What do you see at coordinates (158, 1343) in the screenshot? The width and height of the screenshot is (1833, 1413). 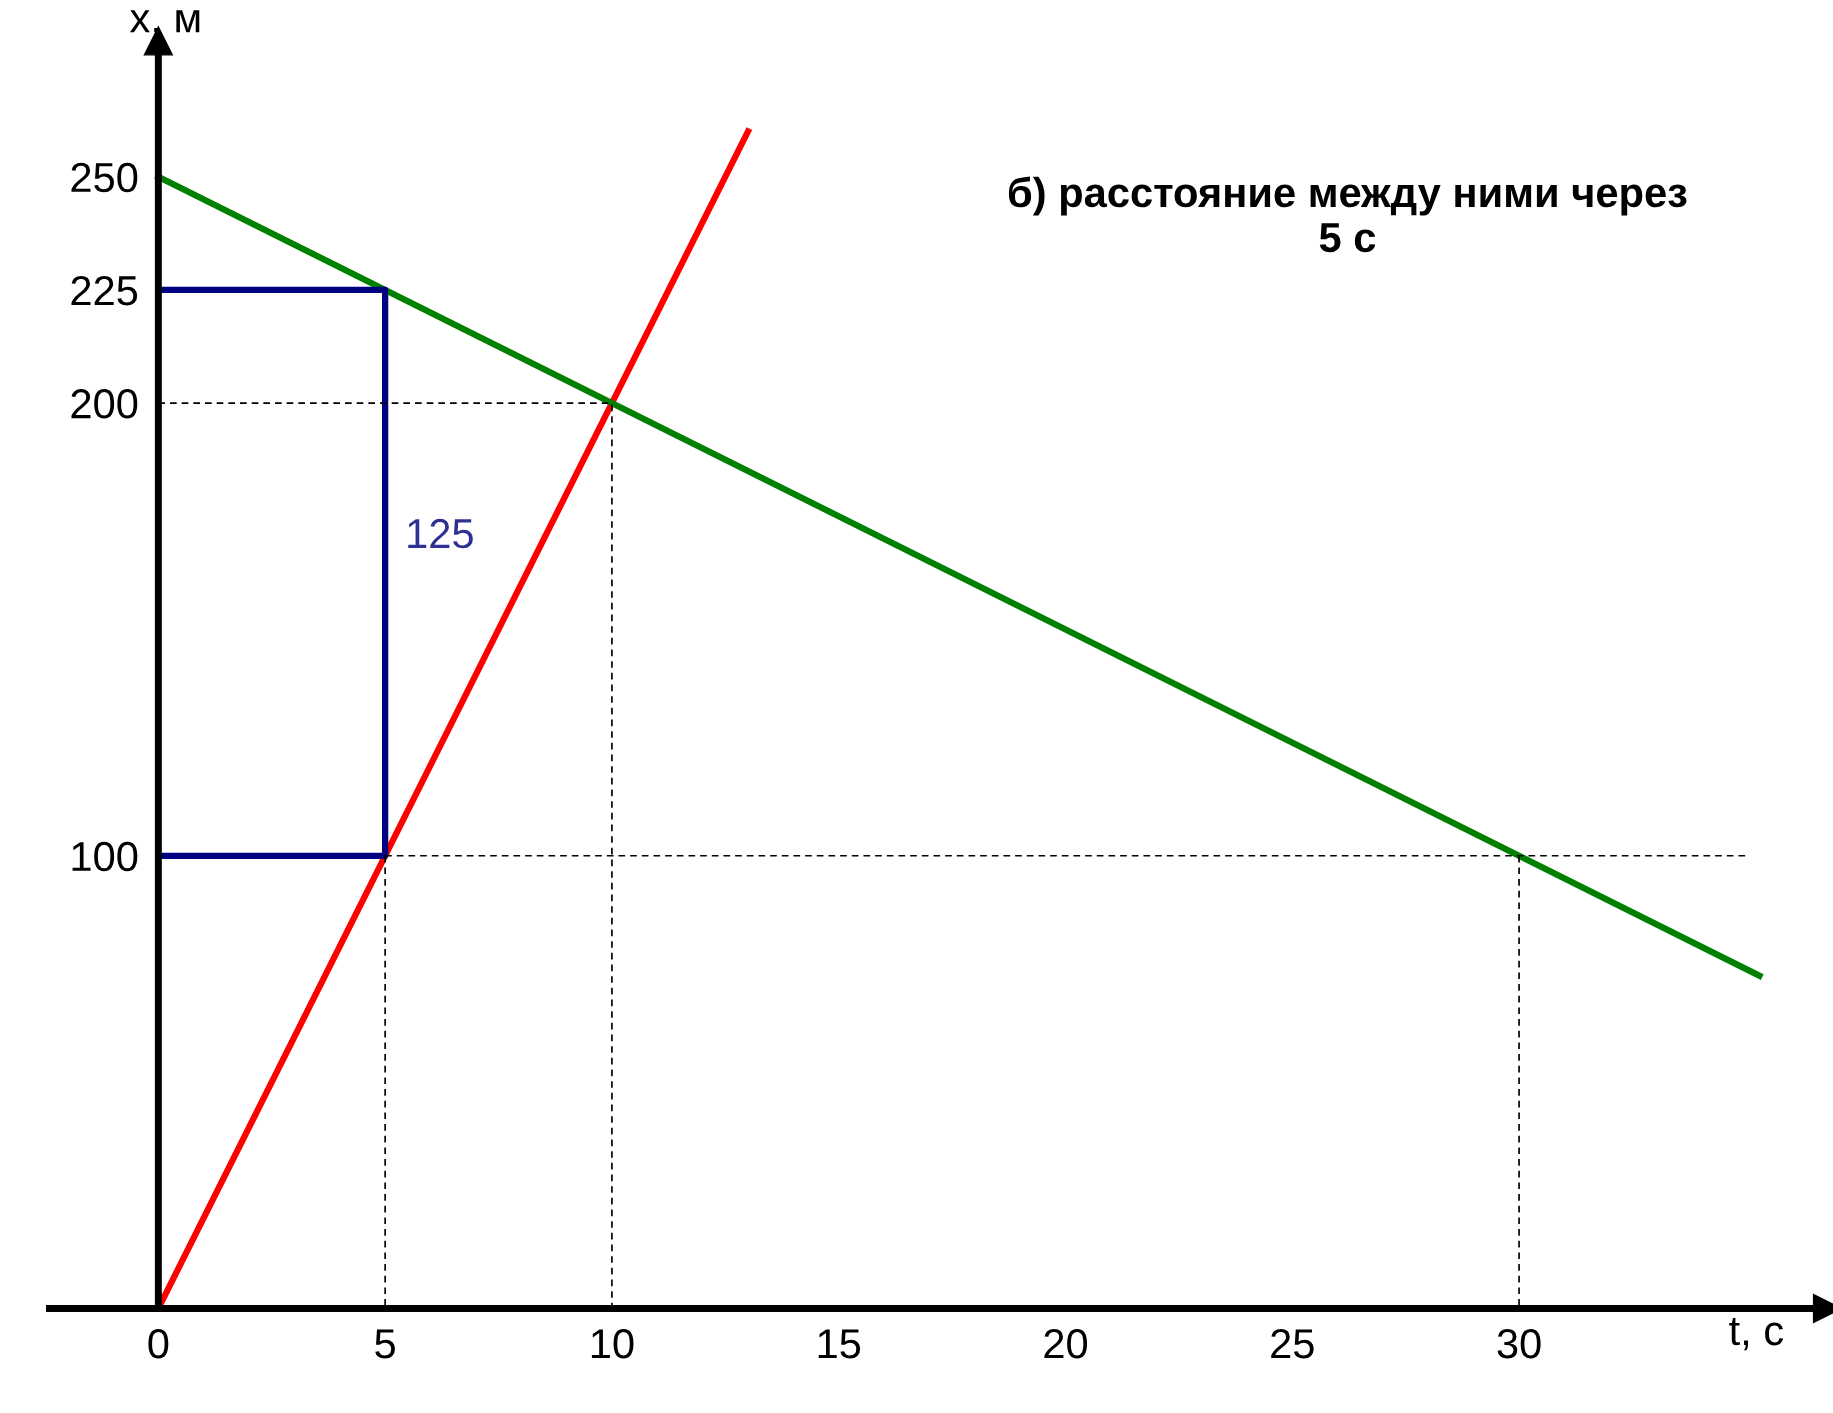 I see `x-tick-label: 0` at bounding box center [158, 1343].